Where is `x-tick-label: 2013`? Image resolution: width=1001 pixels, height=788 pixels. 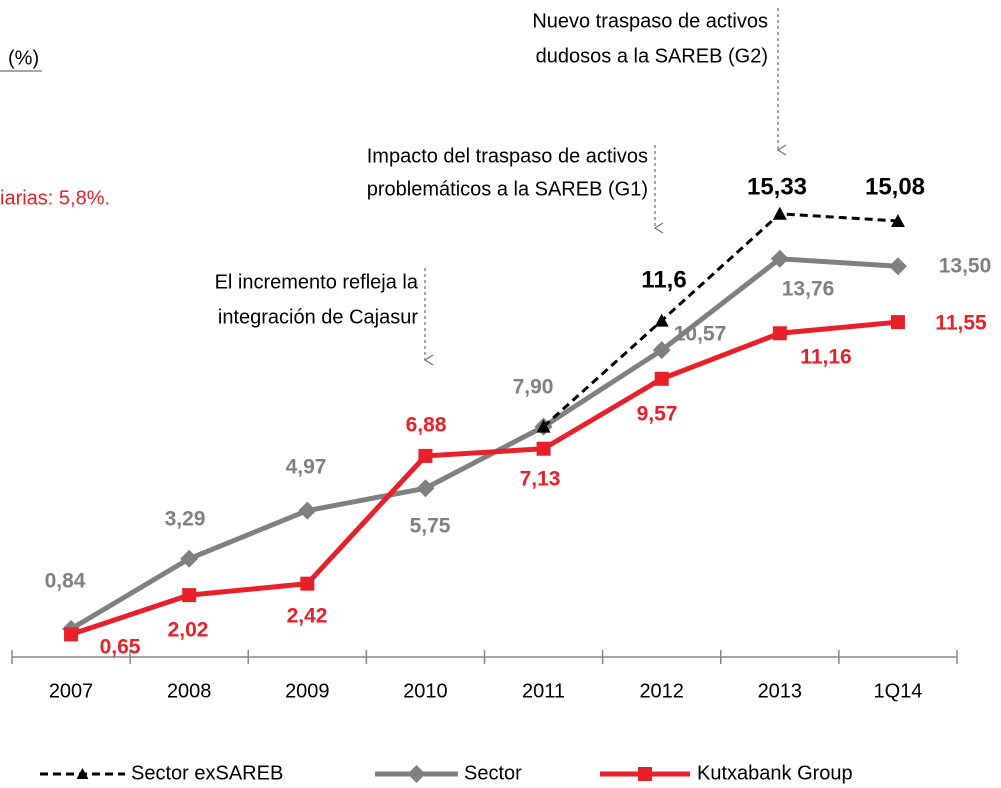 x-tick-label: 2013 is located at coordinates (780, 691).